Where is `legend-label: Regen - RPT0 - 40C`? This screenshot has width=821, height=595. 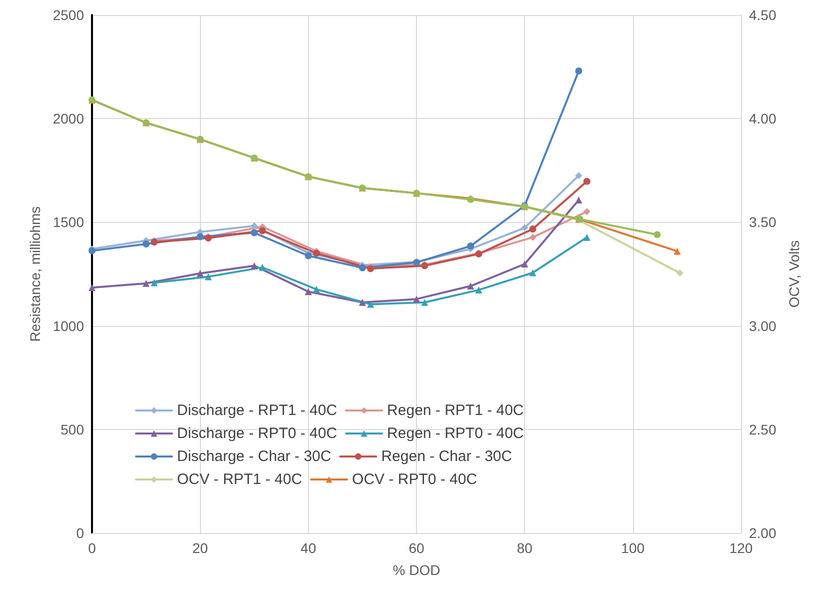 legend-label: Regen - RPT0 - 40C is located at coordinates (455, 433).